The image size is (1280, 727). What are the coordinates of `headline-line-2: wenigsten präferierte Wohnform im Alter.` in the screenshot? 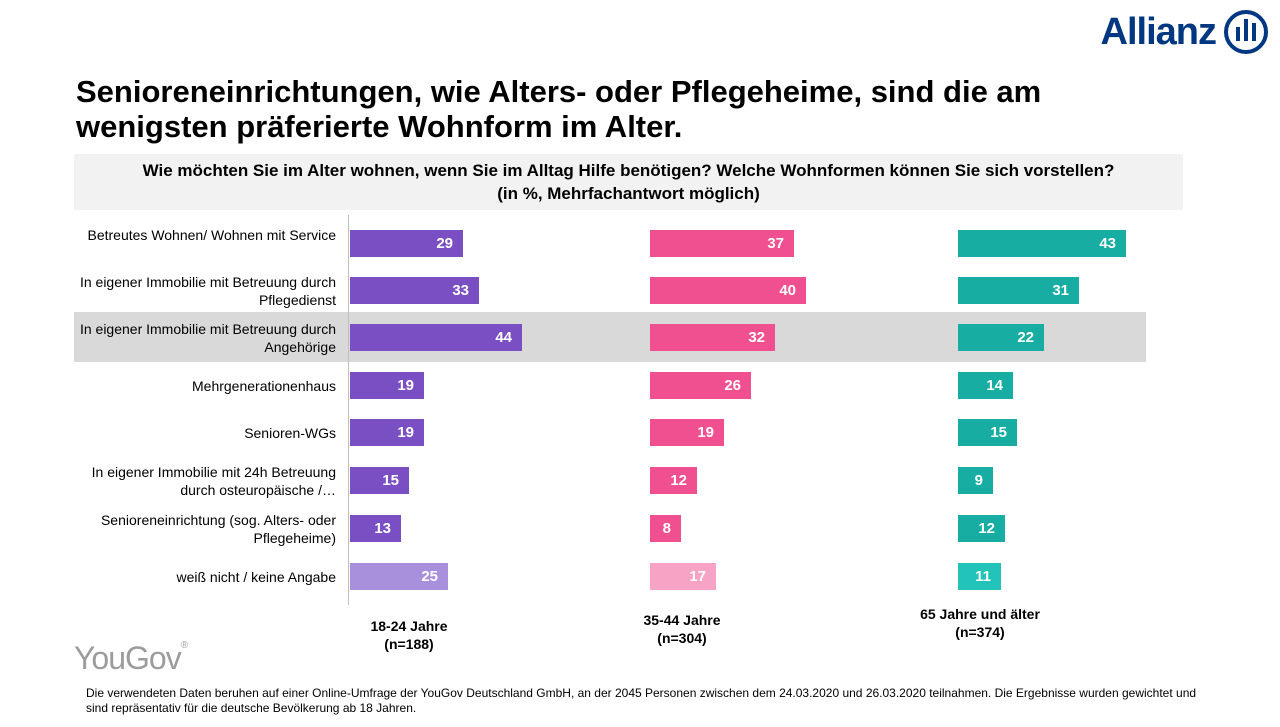 It's located at (379, 126).